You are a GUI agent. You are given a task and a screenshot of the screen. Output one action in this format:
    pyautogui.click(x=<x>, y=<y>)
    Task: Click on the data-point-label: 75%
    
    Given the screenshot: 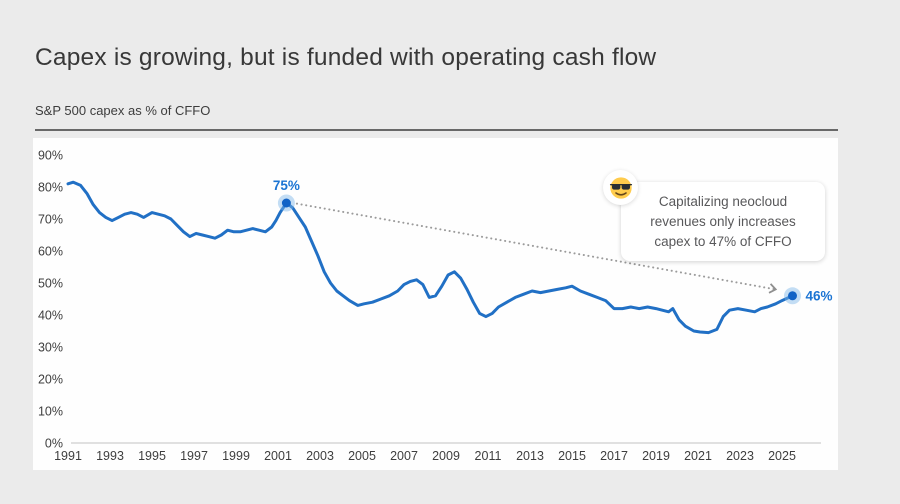 What is the action you would take?
    pyautogui.click(x=286, y=185)
    